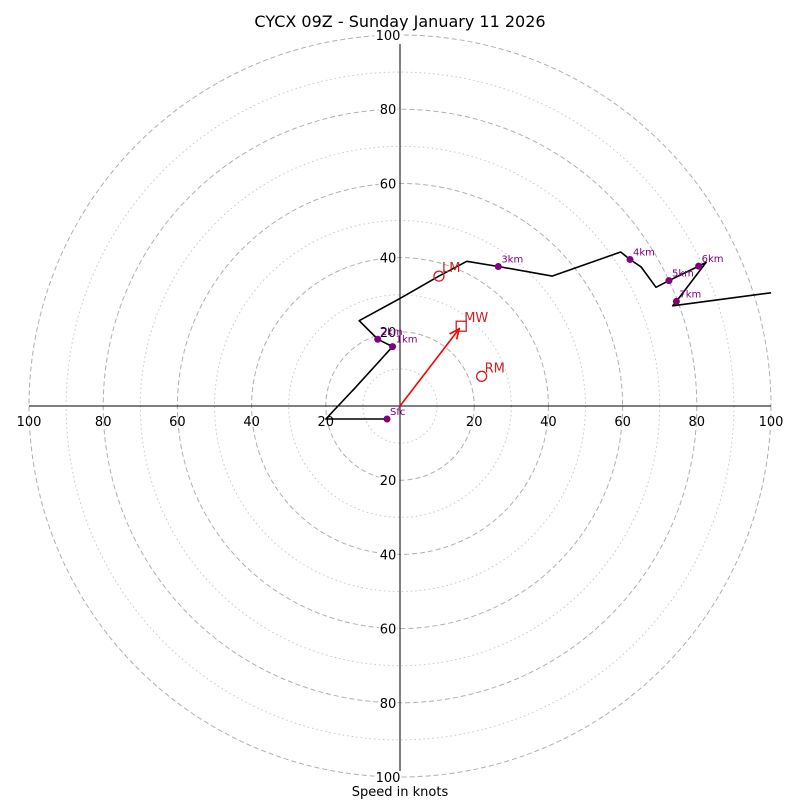 The width and height of the screenshot is (800, 800). Describe the element at coordinates (481, 376) in the screenshot. I see `right-mover-marker` at that location.